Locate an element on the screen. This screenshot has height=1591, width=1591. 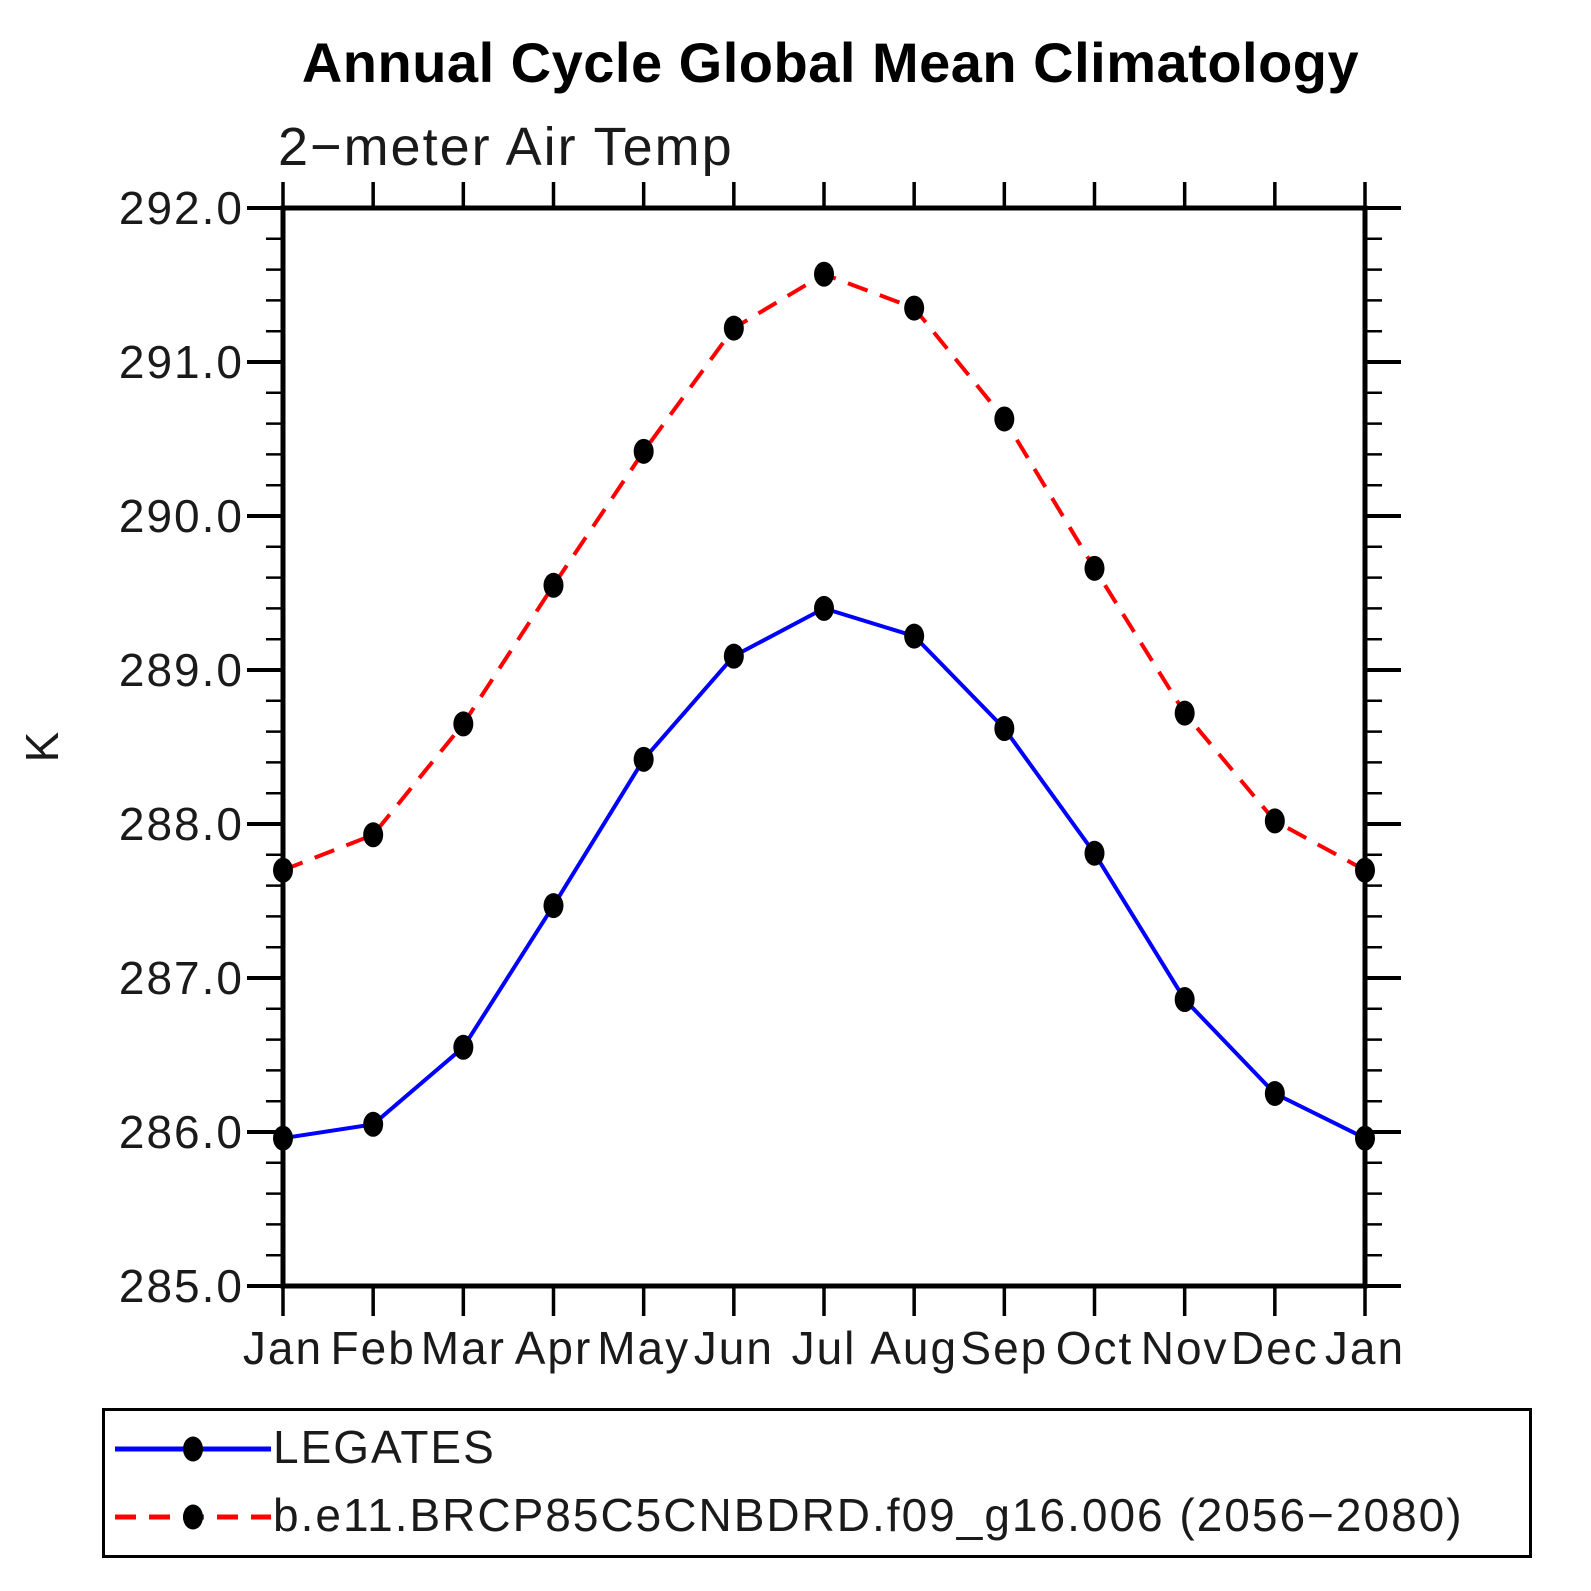
y-axis-tick-label: 288.0 is located at coordinates (181, 824).